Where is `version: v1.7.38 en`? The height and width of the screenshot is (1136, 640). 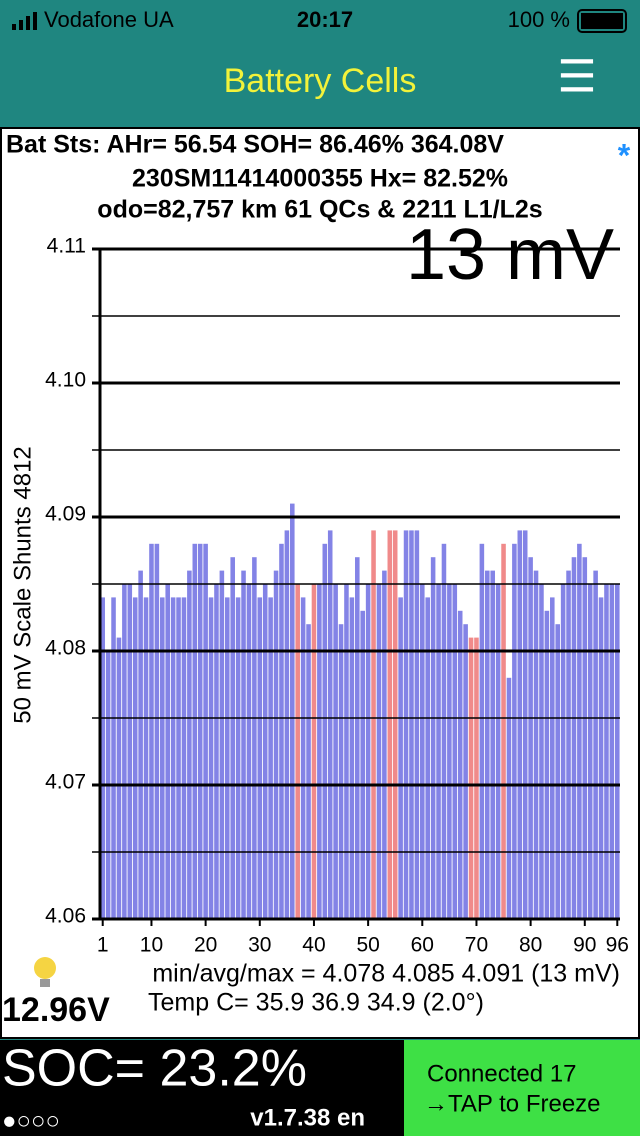
version: v1.7.38 en is located at coordinates (307, 1117).